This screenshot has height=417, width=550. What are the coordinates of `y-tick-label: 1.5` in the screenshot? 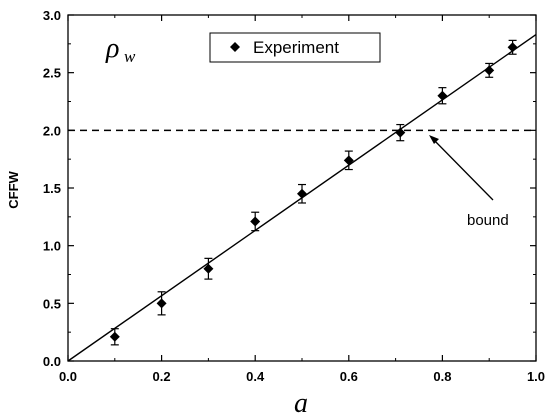 It's located at (52, 188).